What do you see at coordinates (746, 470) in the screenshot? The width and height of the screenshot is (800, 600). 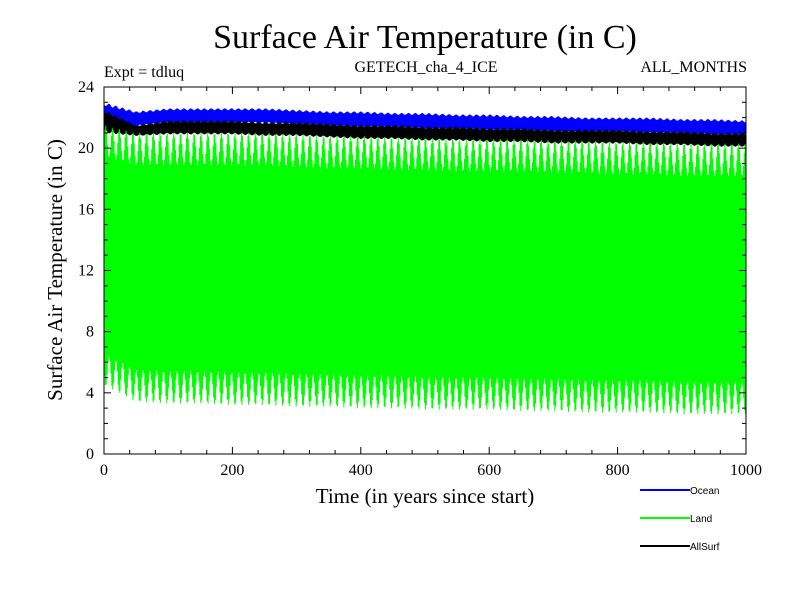 I see `x-tick-label: 1000` at bounding box center [746, 470].